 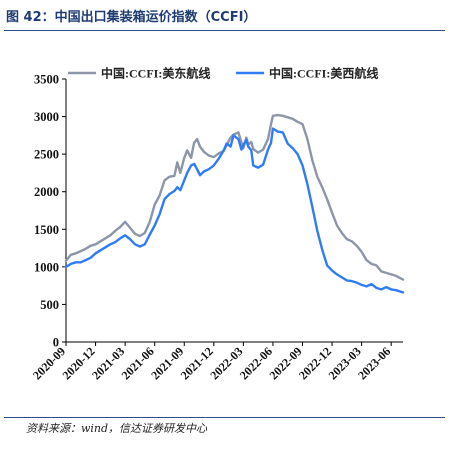 I want to click on y-tick-label: 1500, so click(x=46, y=230).